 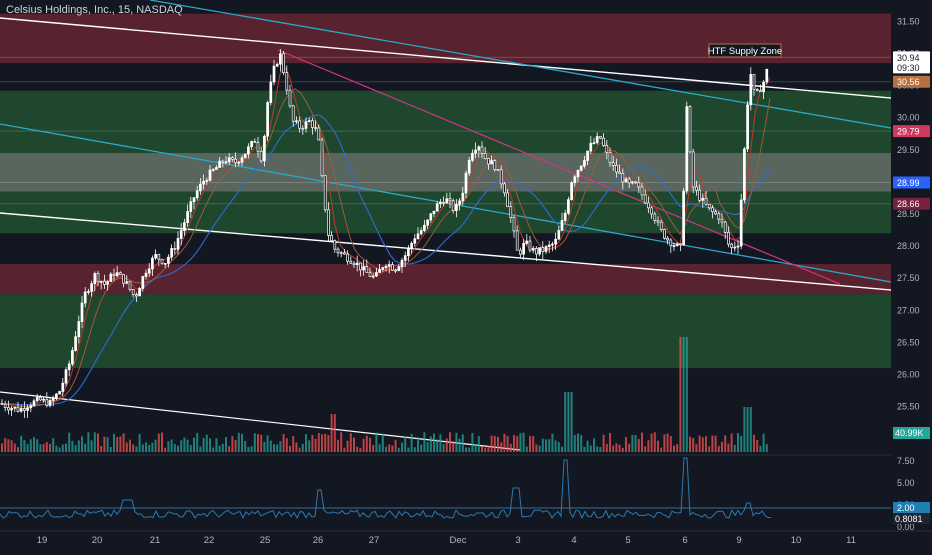 What do you see at coordinates (908, 118) in the screenshot?
I see `price-tick-label: 30.00` at bounding box center [908, 118].